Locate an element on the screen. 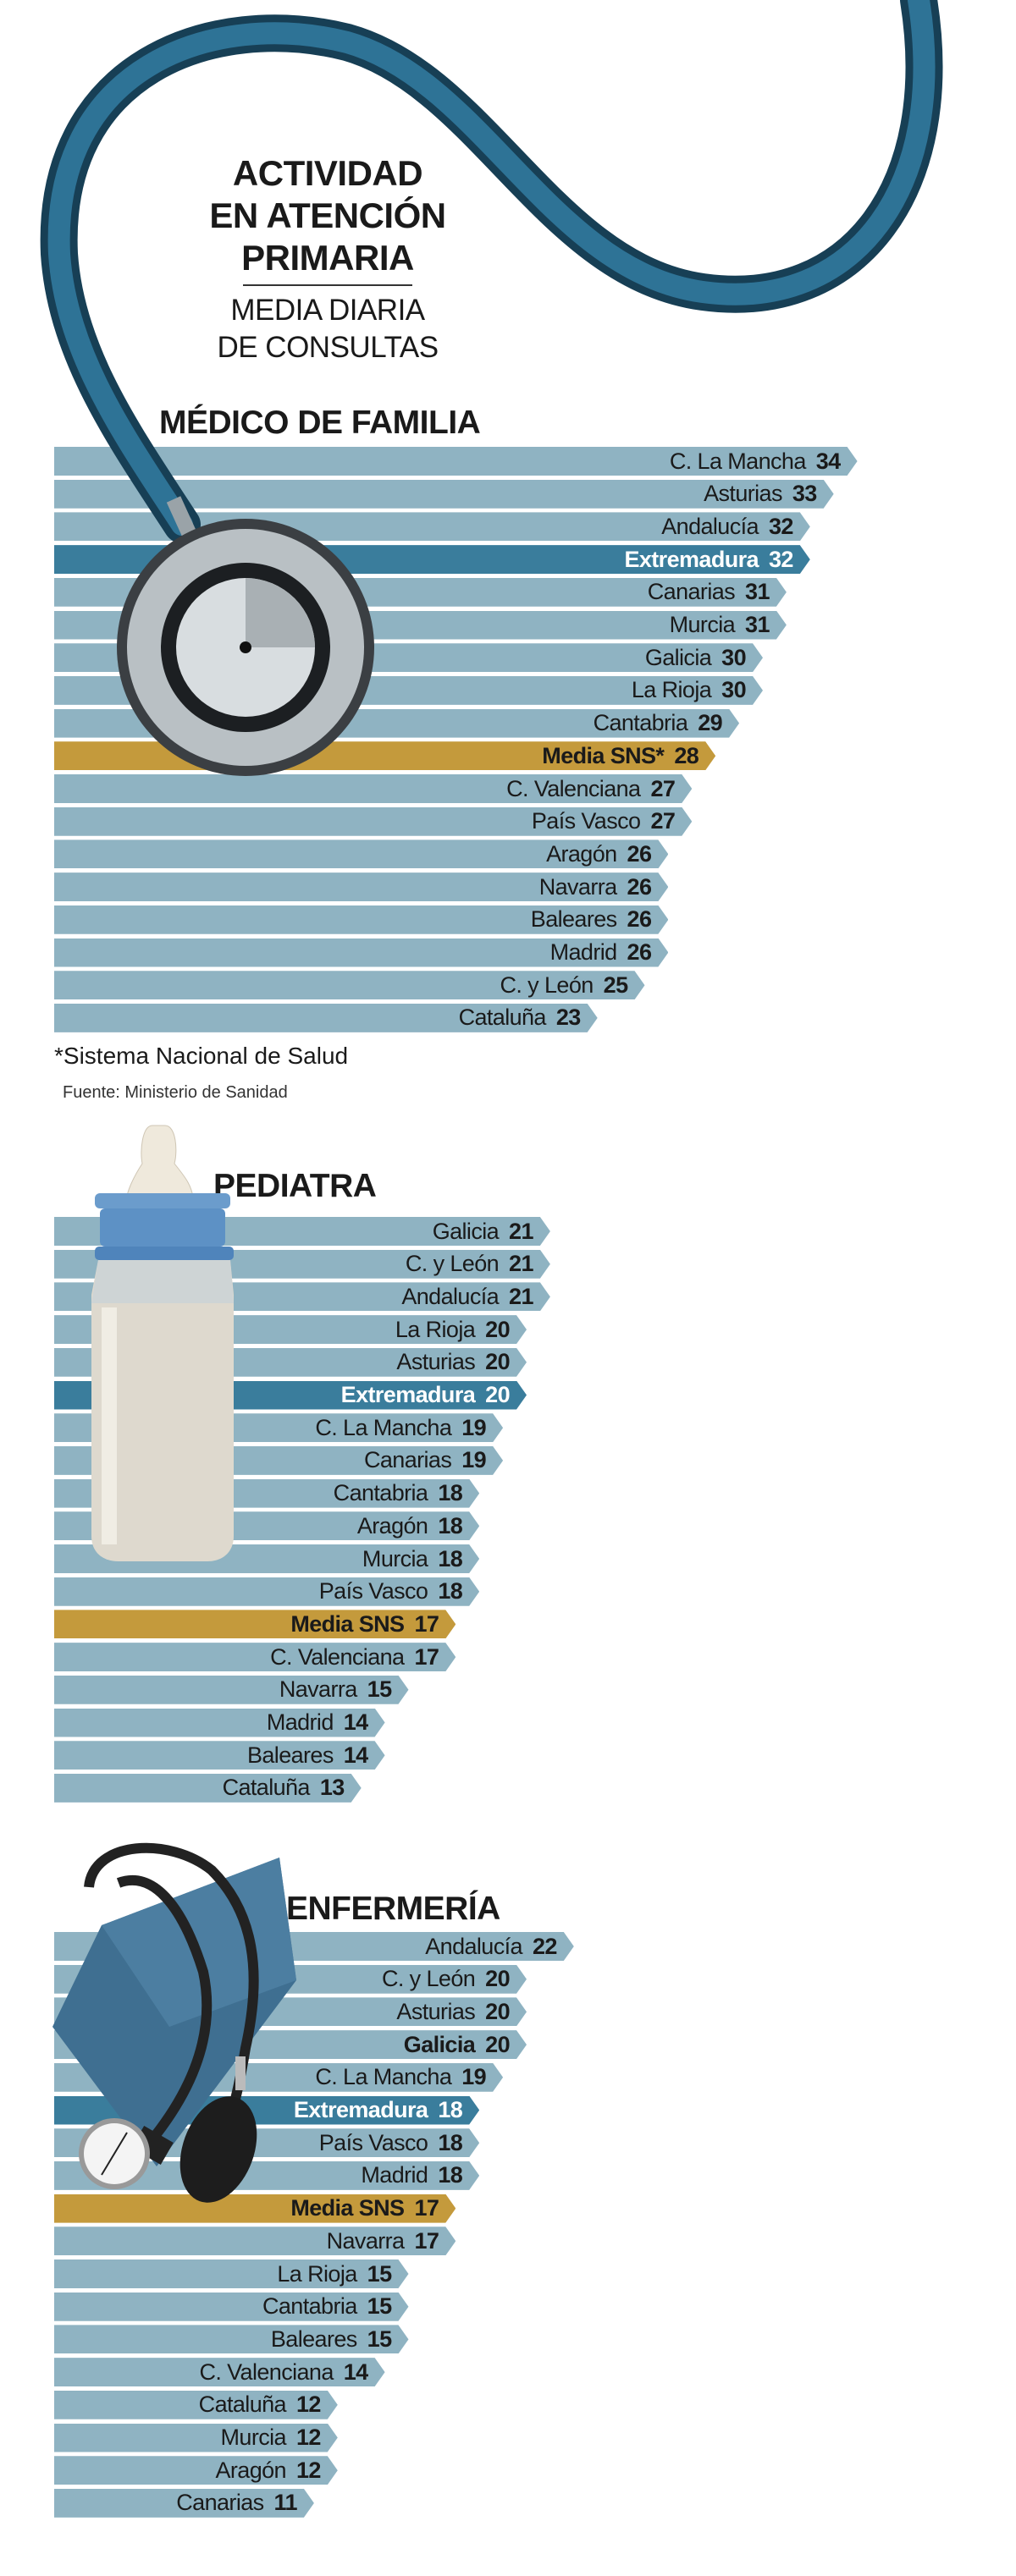 Image resolution: width=1016 pixels, height=2576 pixels. bar-row: La Rioja 20 is located at coordinates (290, 1329).